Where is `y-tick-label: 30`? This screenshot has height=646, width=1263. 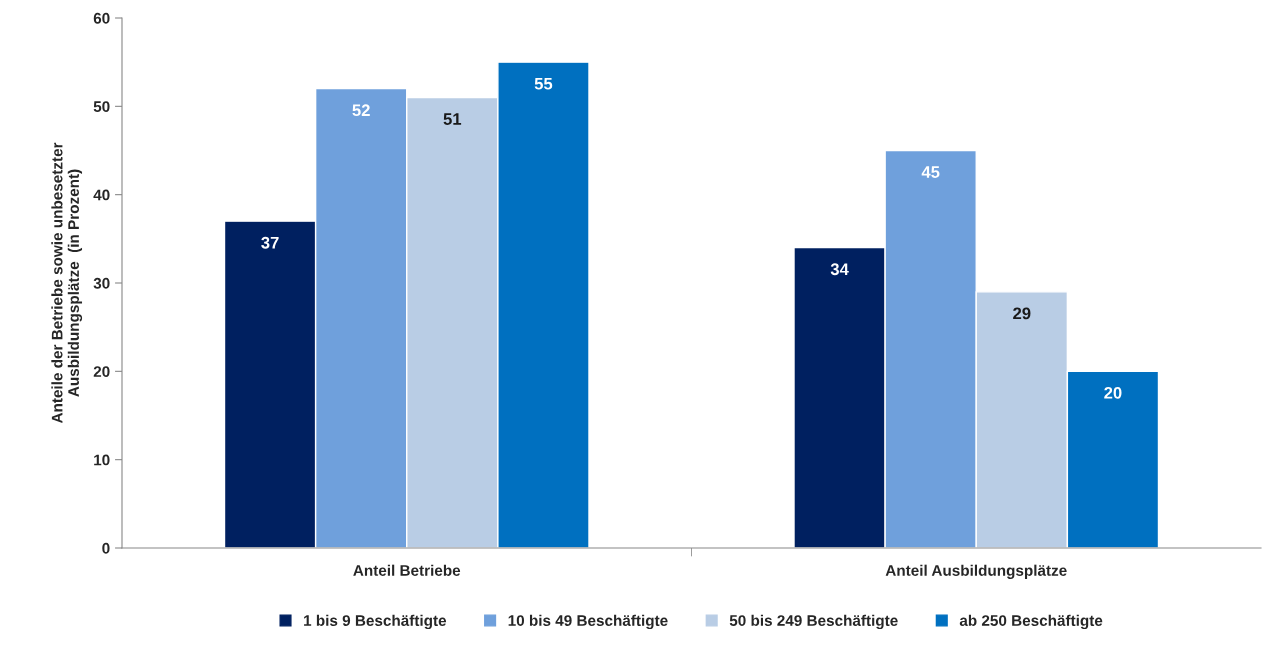 y-tick-label: 30 is located at coordinates (101, 283).